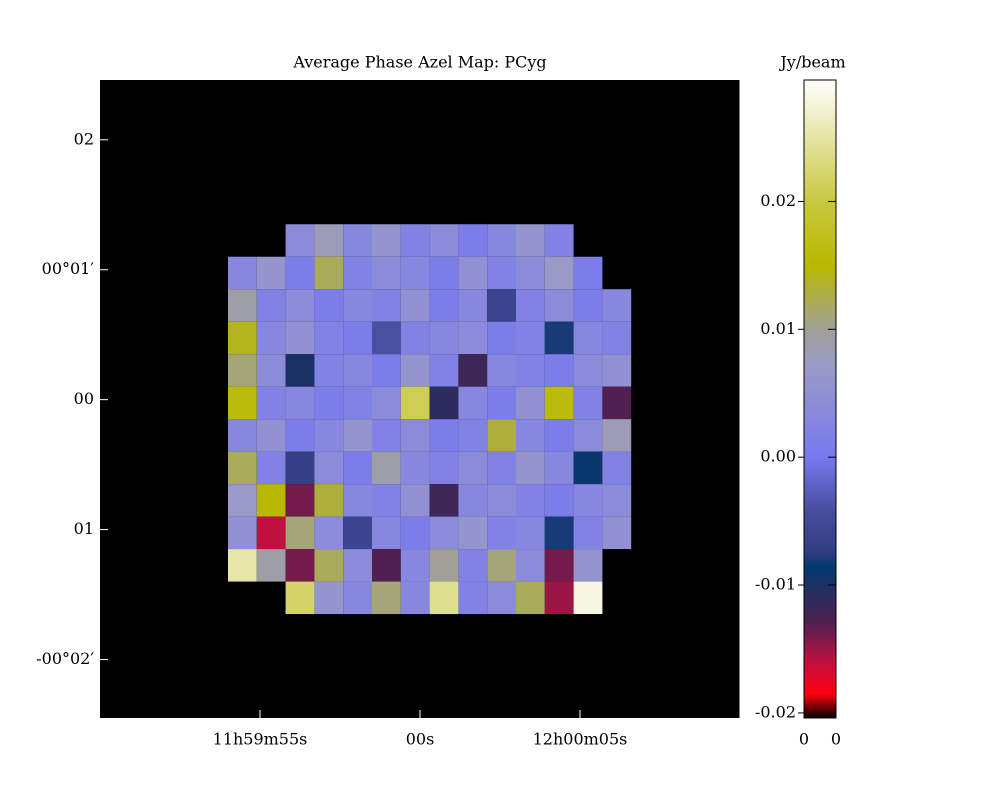  I want to click on y-tick-label: 01, so click(84, 528).